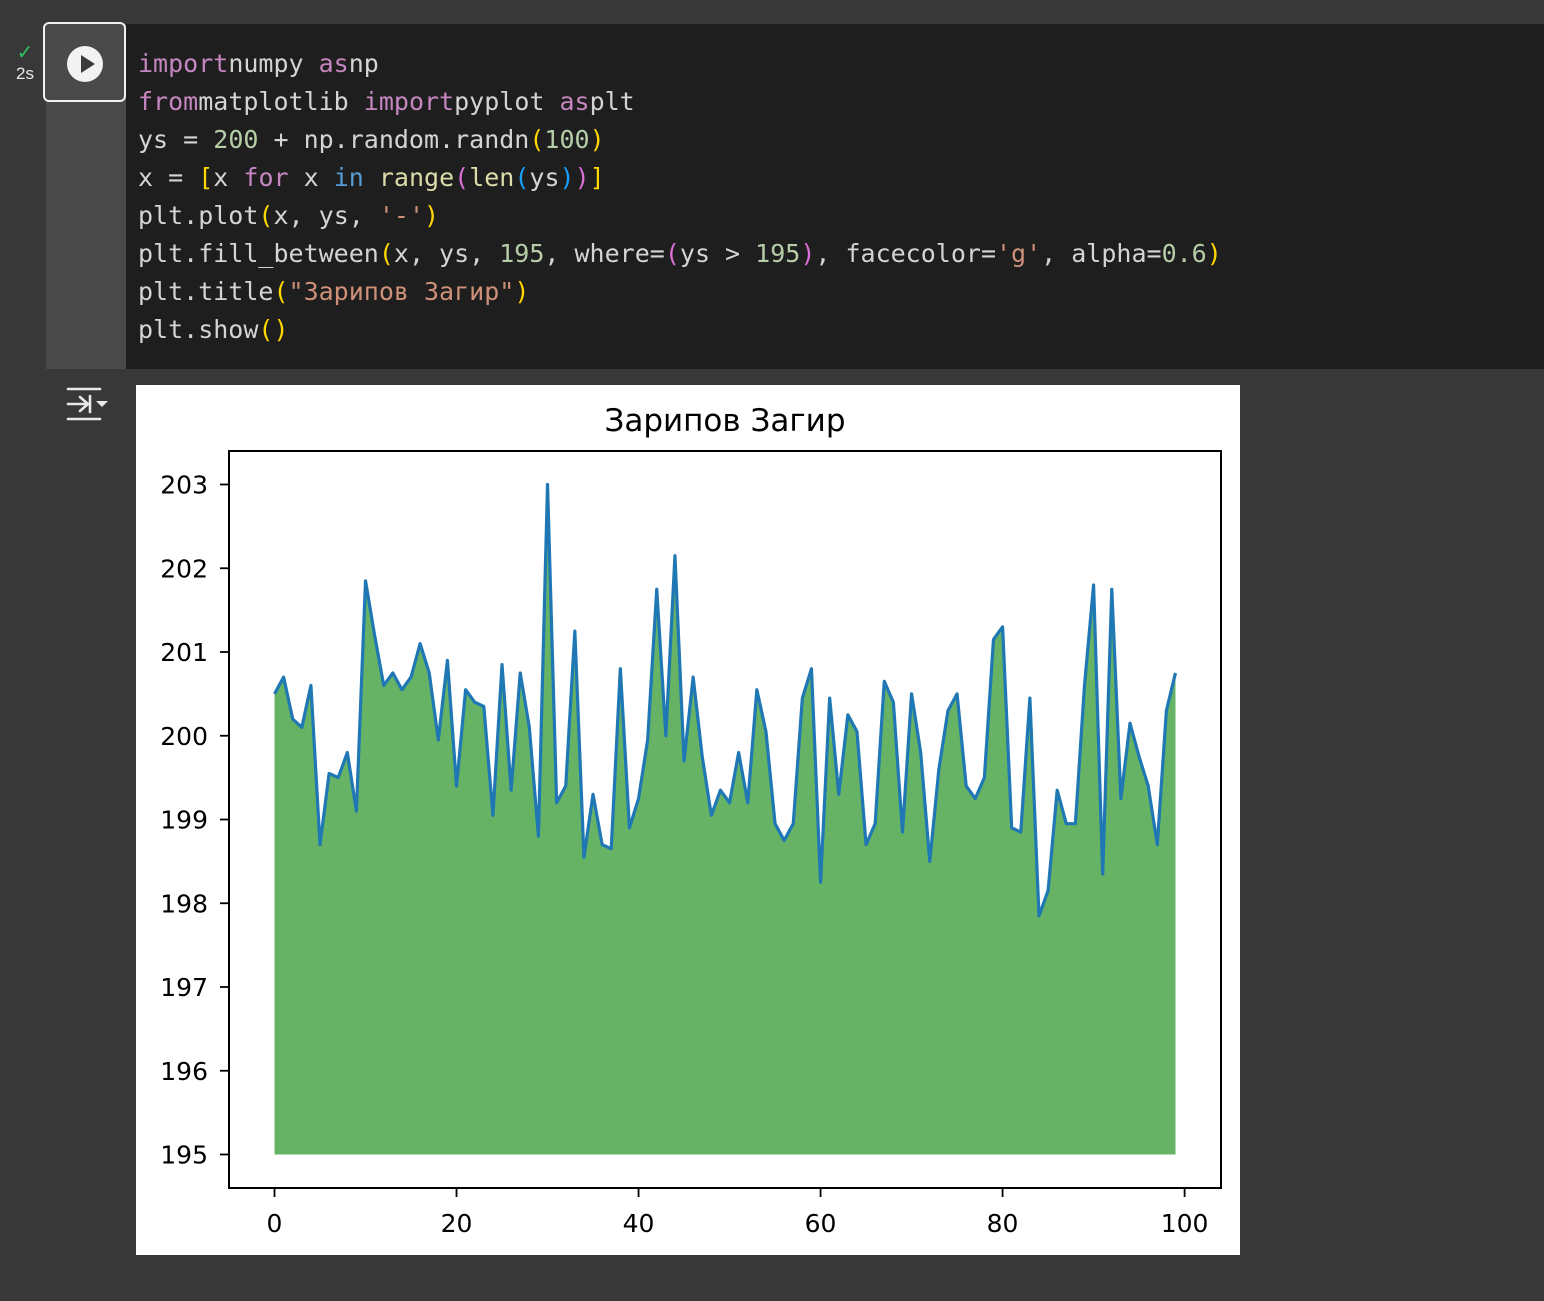  What do you see at coordinates (206, 291) in the screenshot?
I see `code-token: plt.title` at bounding box center [206, 291].